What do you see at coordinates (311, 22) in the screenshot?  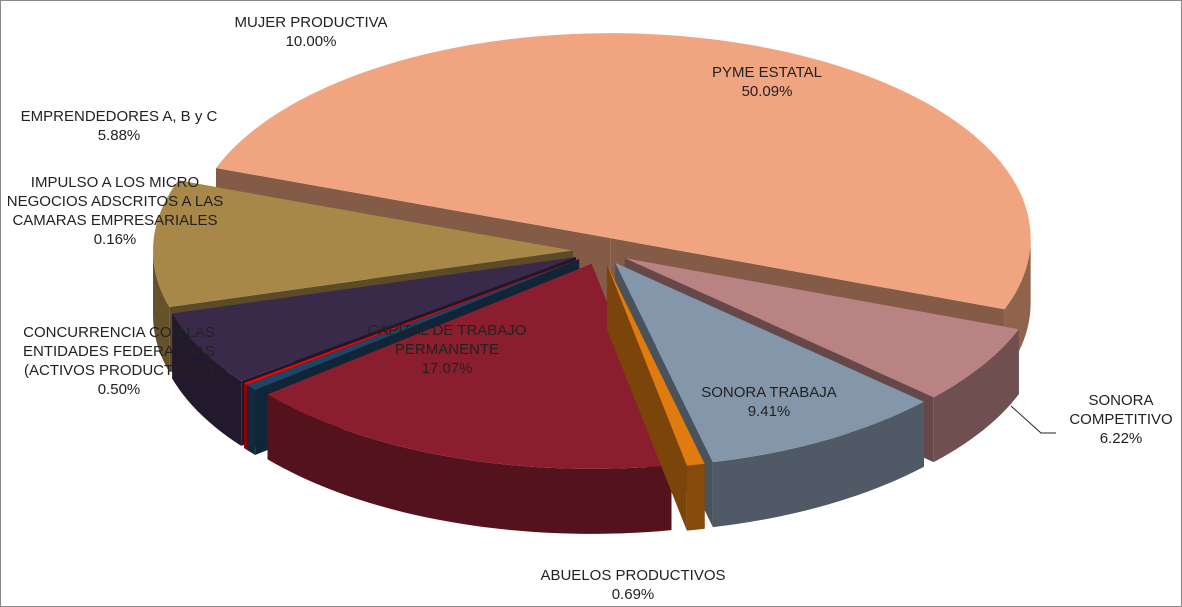 I see `label-name: MUJER PRODUCTIVA` at bounding box center [311, 22].